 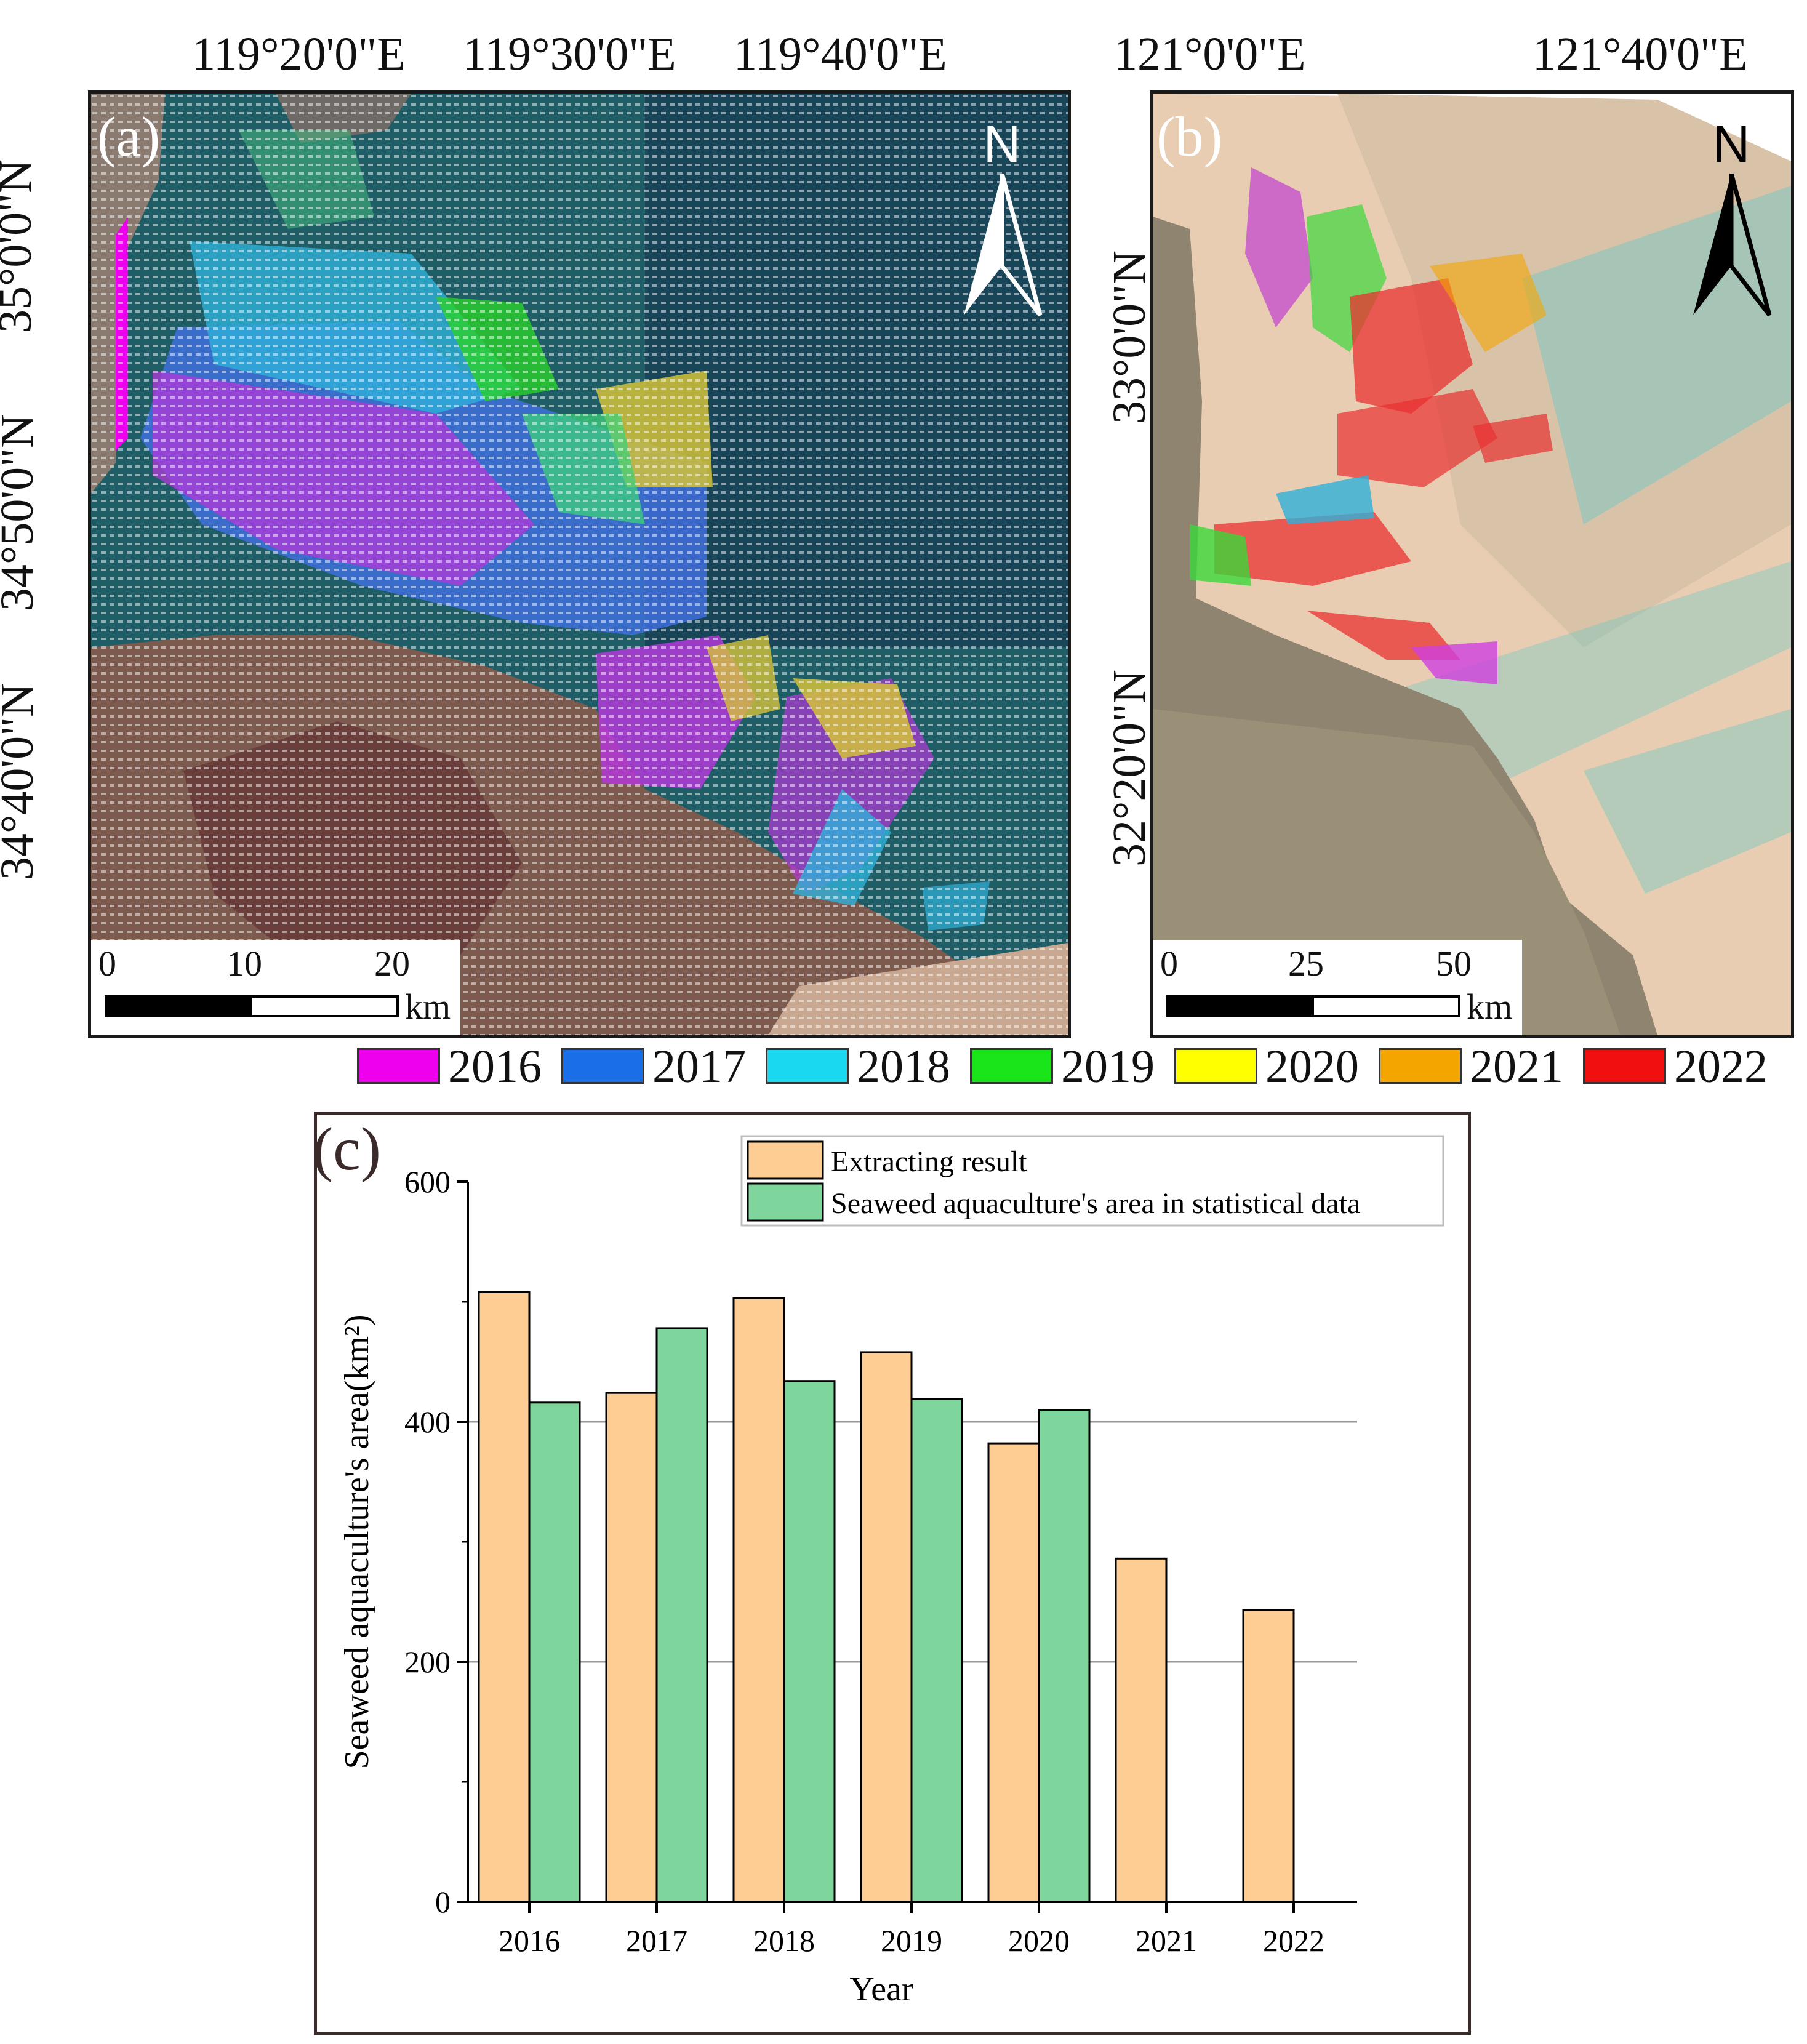 What do you see at coordinates (912, 1940) in the screenshot?
I see `x-tick-label: 2019` at bounding box center [912, 1940].